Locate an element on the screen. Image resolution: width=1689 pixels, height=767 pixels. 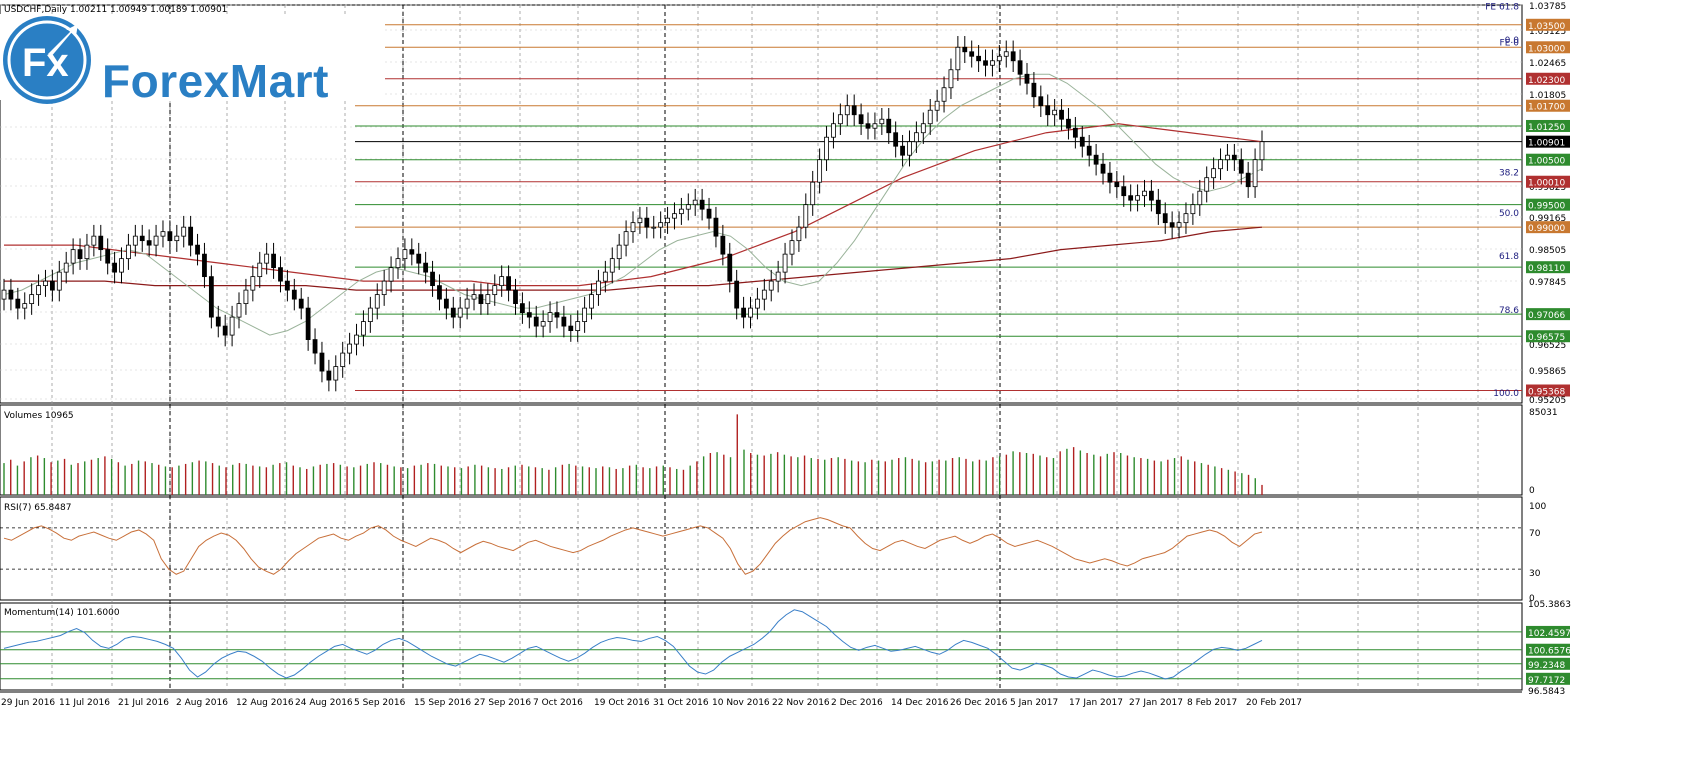
price-level-label: 1.01250 is located at coordinates (1546, 128).